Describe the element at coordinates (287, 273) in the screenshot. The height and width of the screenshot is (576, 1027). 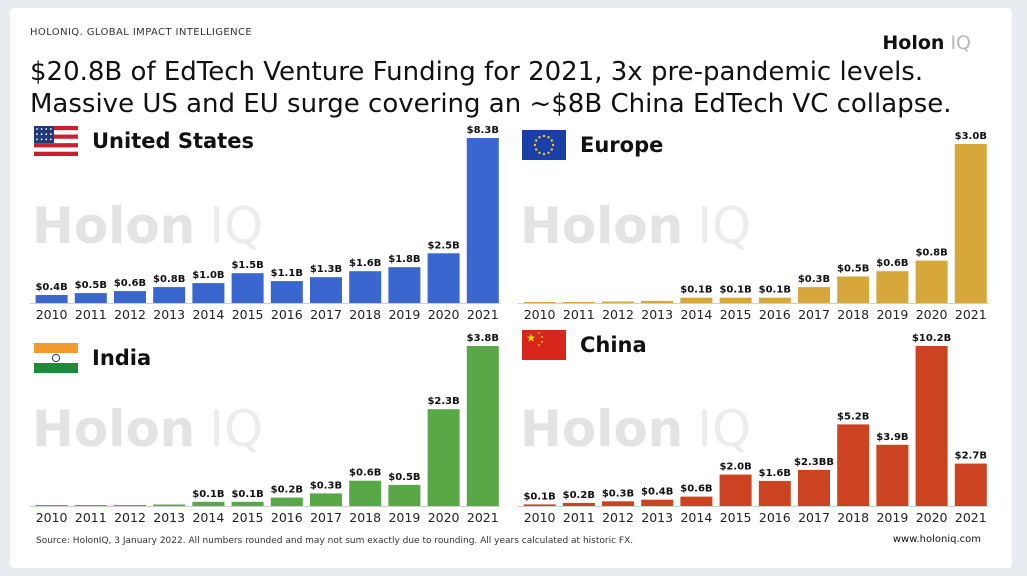
I see `data-label: $1.1B` at that location.